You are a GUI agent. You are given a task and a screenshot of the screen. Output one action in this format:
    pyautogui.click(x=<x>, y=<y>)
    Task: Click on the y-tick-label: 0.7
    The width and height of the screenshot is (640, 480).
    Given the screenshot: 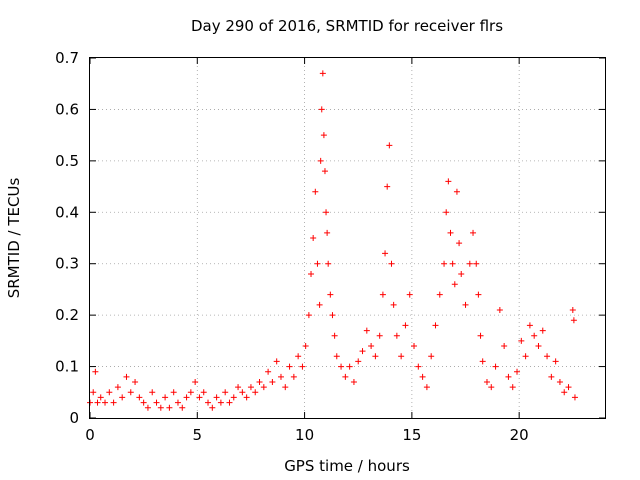 What is the action you would take?
    pyautogui.click(x=67, y=58)
    